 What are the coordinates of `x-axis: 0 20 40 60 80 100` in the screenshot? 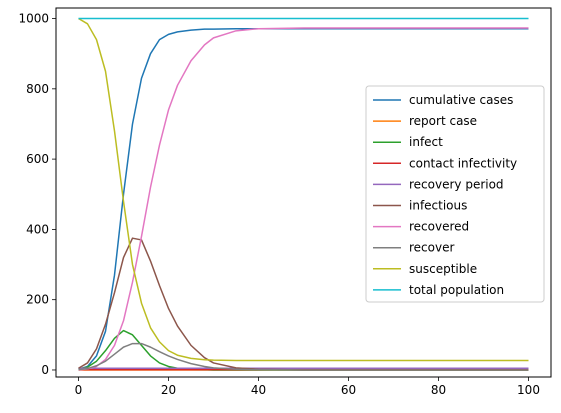 It's located at (307, 387).